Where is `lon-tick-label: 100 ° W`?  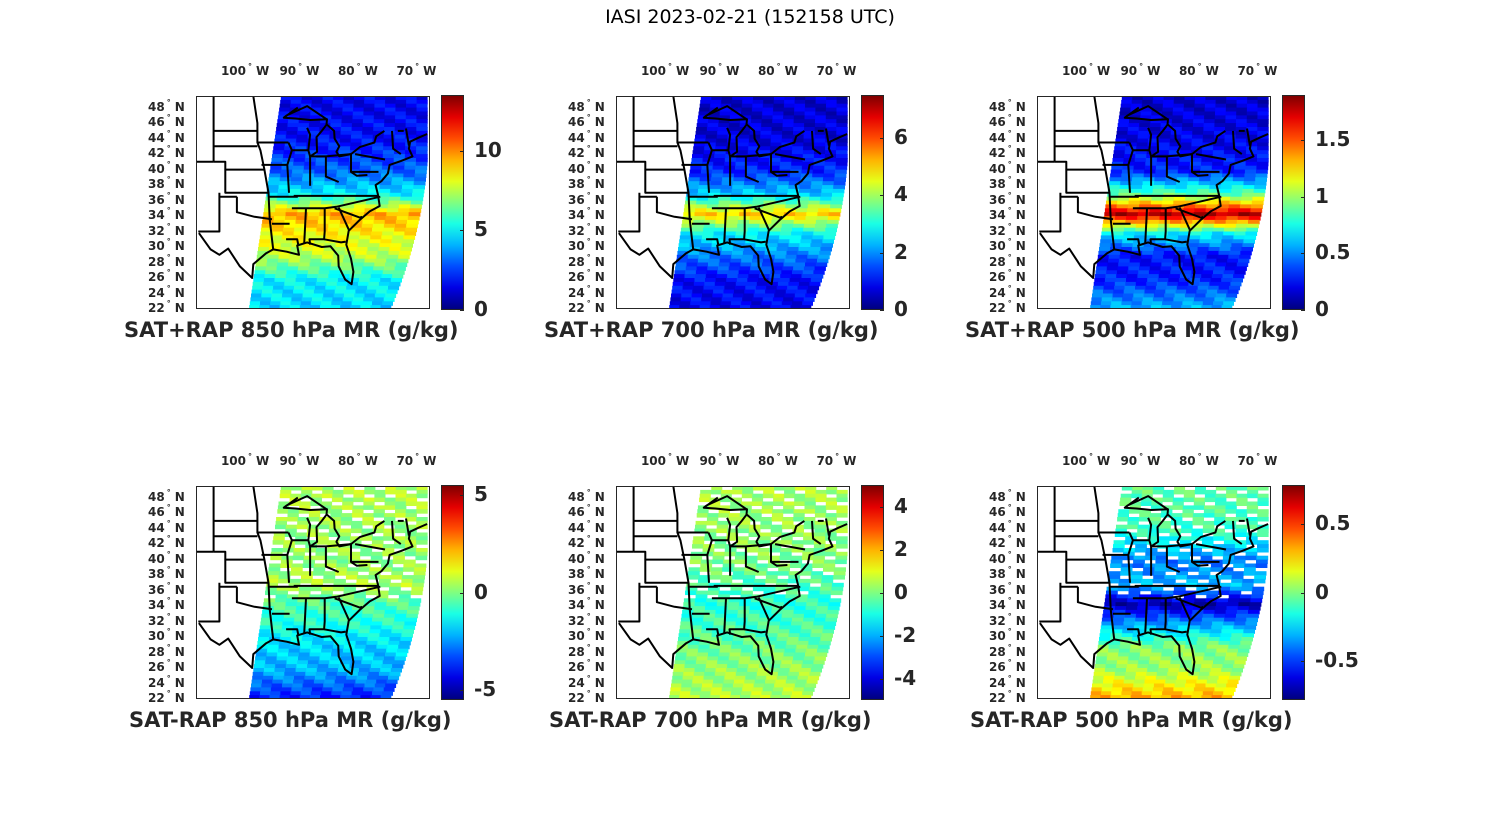
lon-tick-label: 100 ° W is located at coordinates (665, 70).